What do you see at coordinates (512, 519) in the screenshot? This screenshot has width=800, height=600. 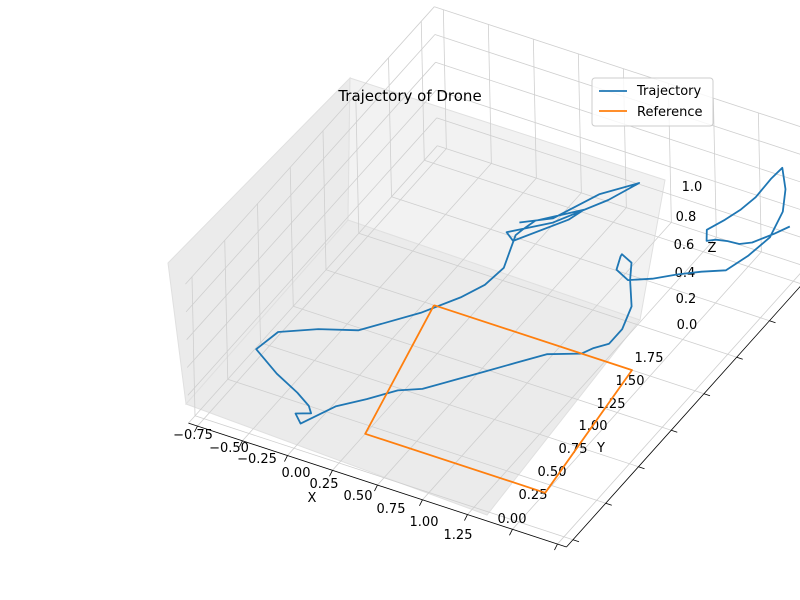 I see `y-tick-label: 0.00` at bounding box center [512, 519].